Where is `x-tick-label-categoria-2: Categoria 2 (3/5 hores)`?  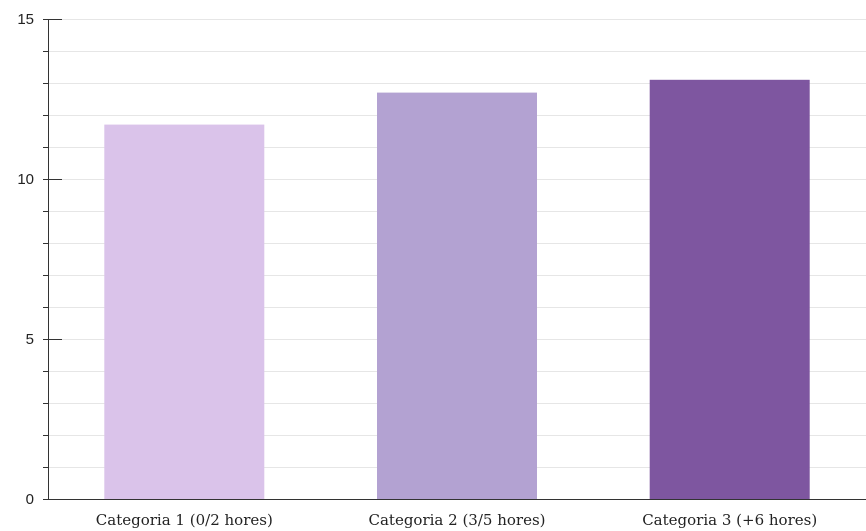 x-tick-label-categoria-2: Categoria 2 (3/5 hores) is located at coordinates (457, 520).